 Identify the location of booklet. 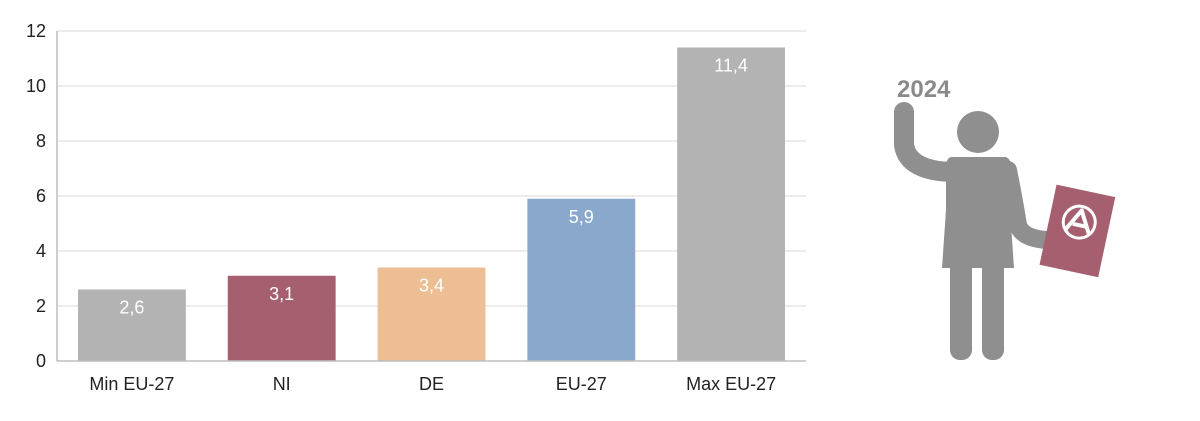
(1077, 231).